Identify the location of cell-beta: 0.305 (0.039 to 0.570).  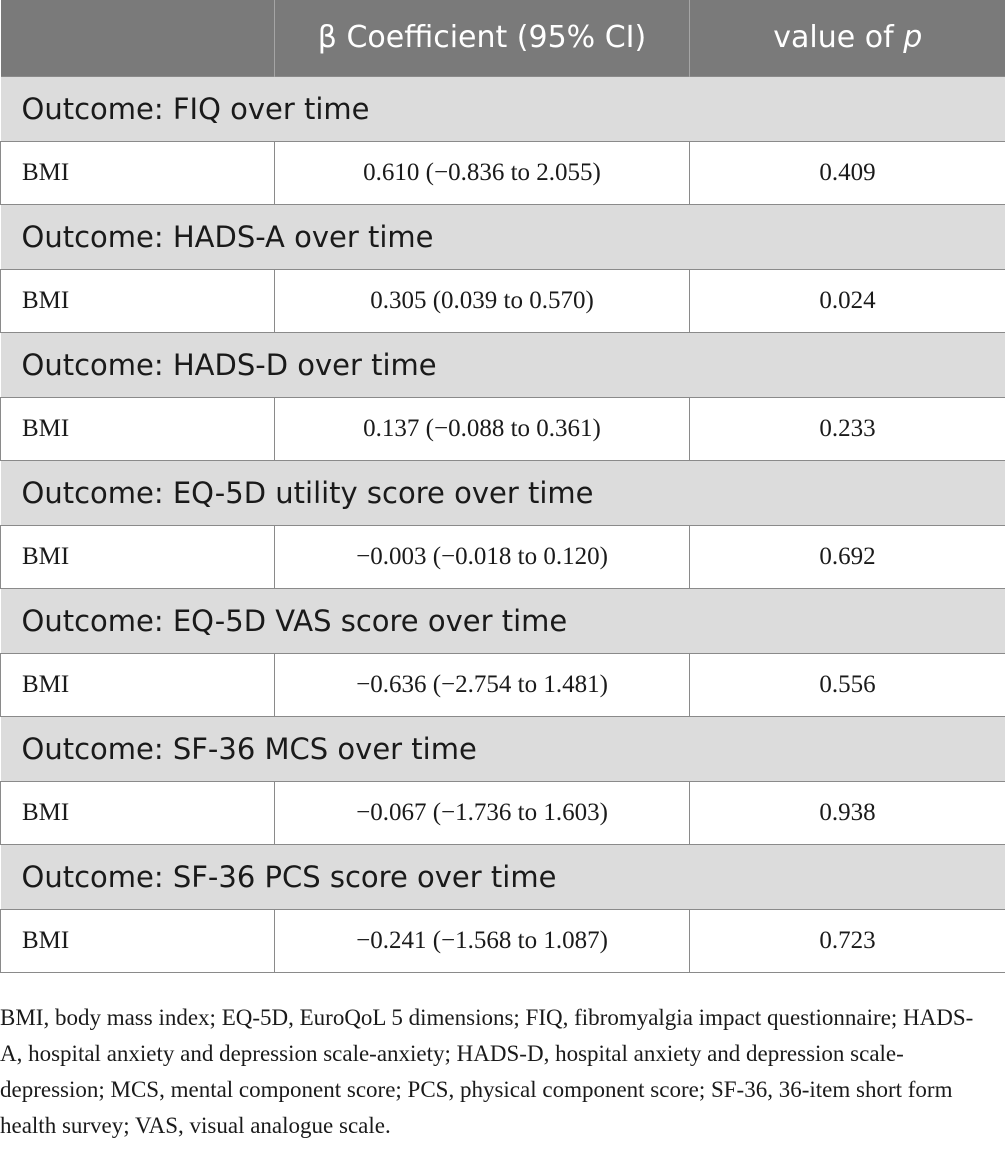
(482, 301).